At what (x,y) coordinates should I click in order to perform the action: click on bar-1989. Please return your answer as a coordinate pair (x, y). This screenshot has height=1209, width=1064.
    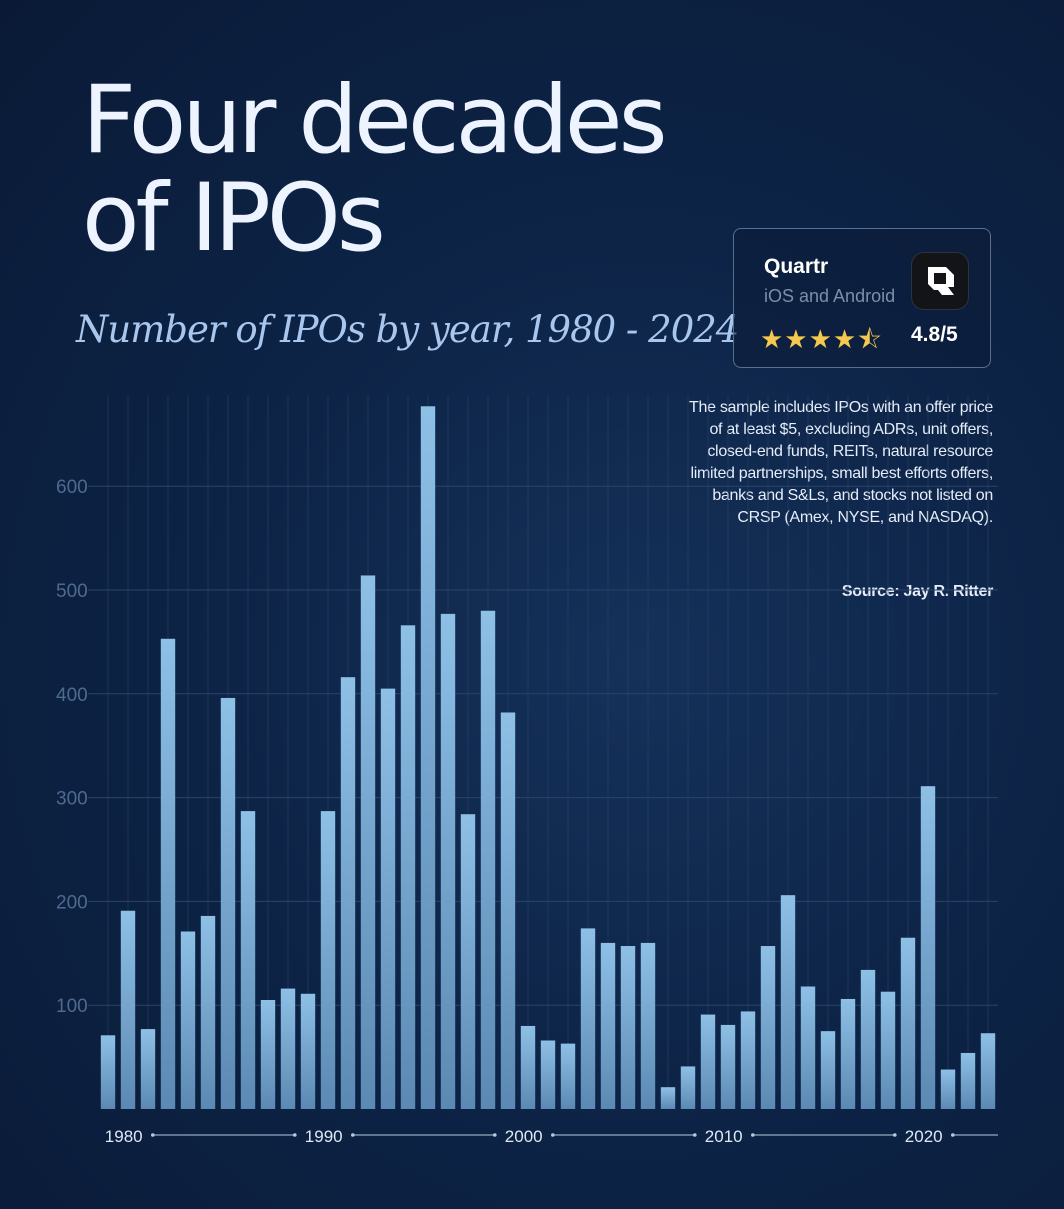
    Looking at the image, I should click on (288, 1048).